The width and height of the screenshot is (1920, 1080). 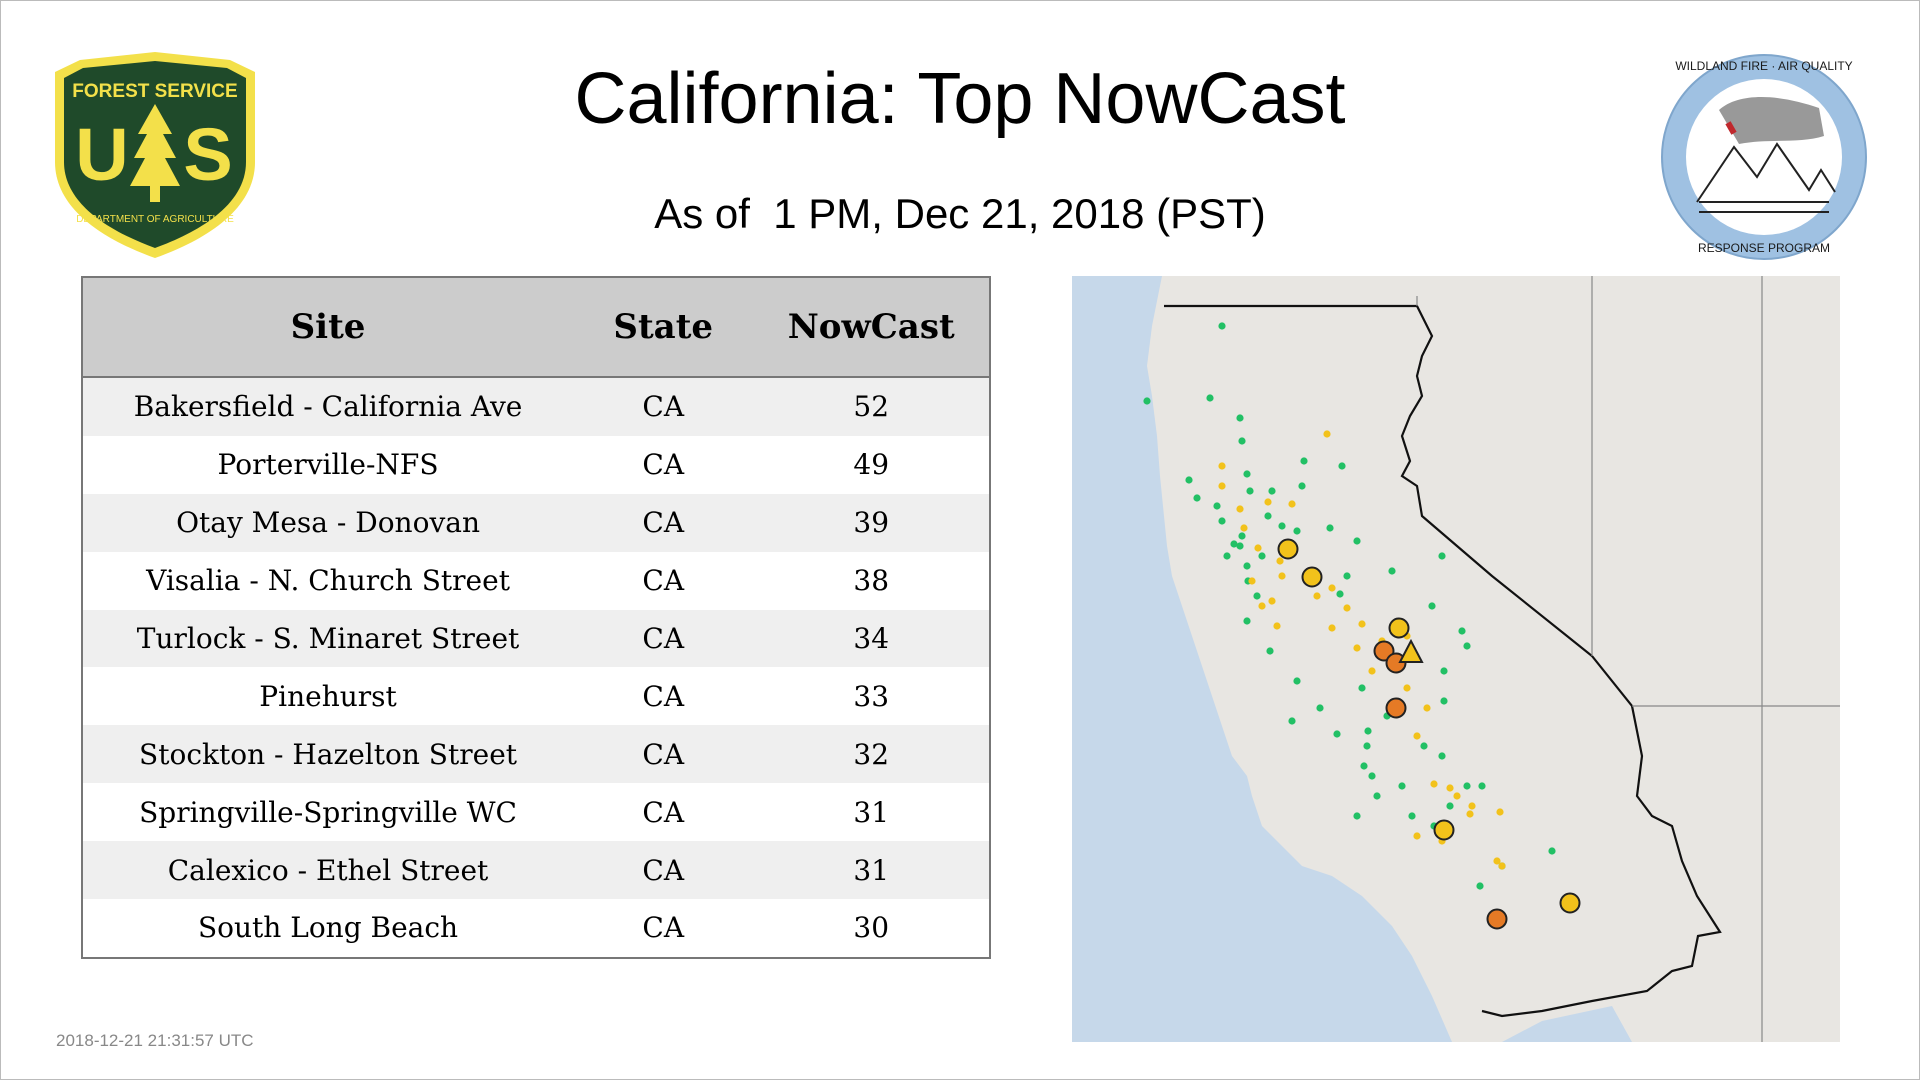 What do you see at coordinates (1396, 708) in the screenshot?
I see `site-marker-large-usg` at bounding box center [1396, 708].